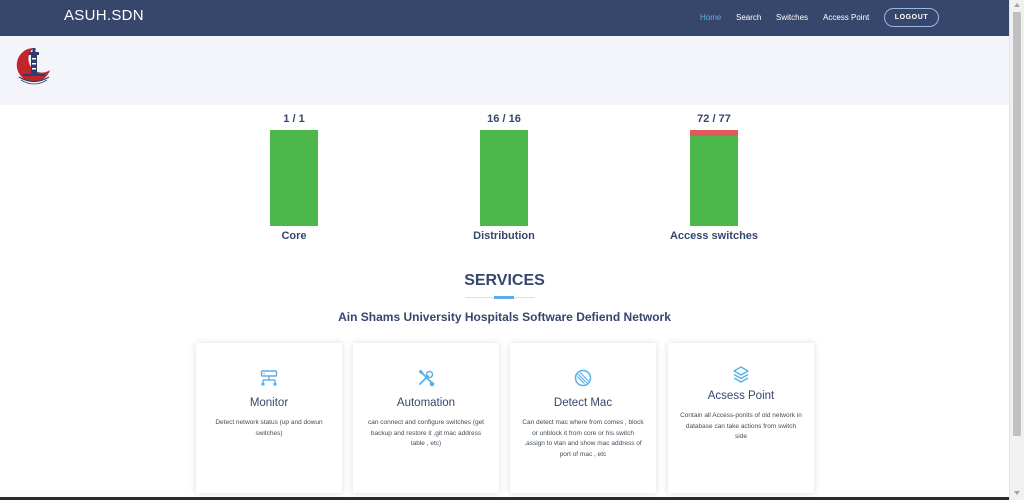 The image size is (1024, 500). I want to click on window-bottom-edge, so click(504, 498).